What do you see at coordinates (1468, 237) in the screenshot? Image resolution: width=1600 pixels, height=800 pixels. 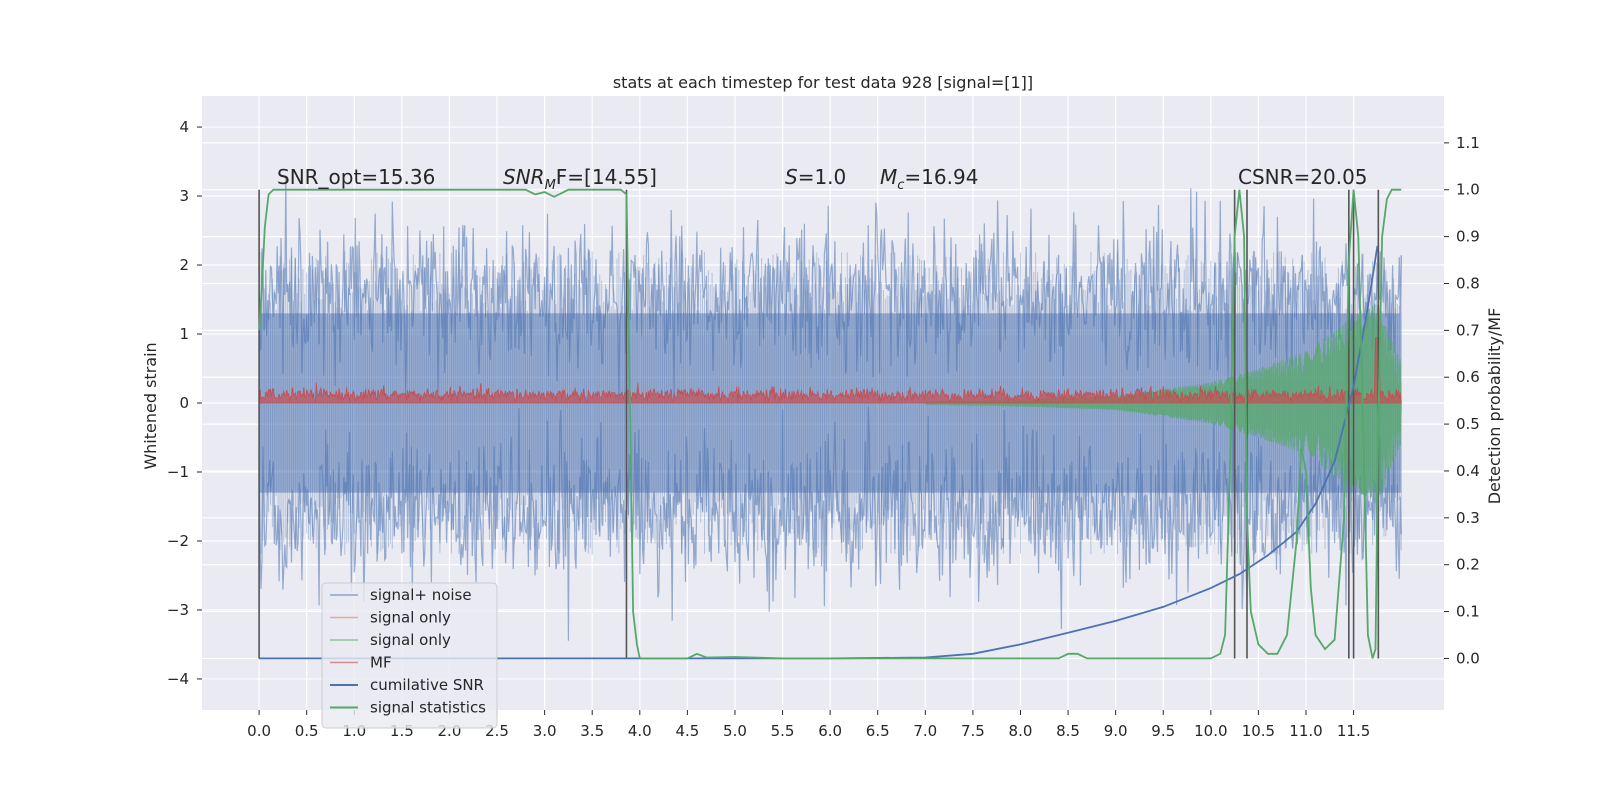 I see `y2-tick-label: 0.9` at bounding box center [1468, 237].